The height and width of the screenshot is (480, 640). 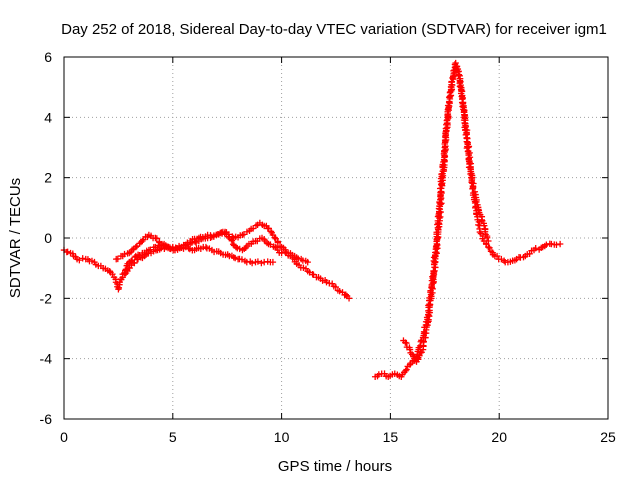 I want to click on y-tick-label: -6, so click(x=46, y=419).